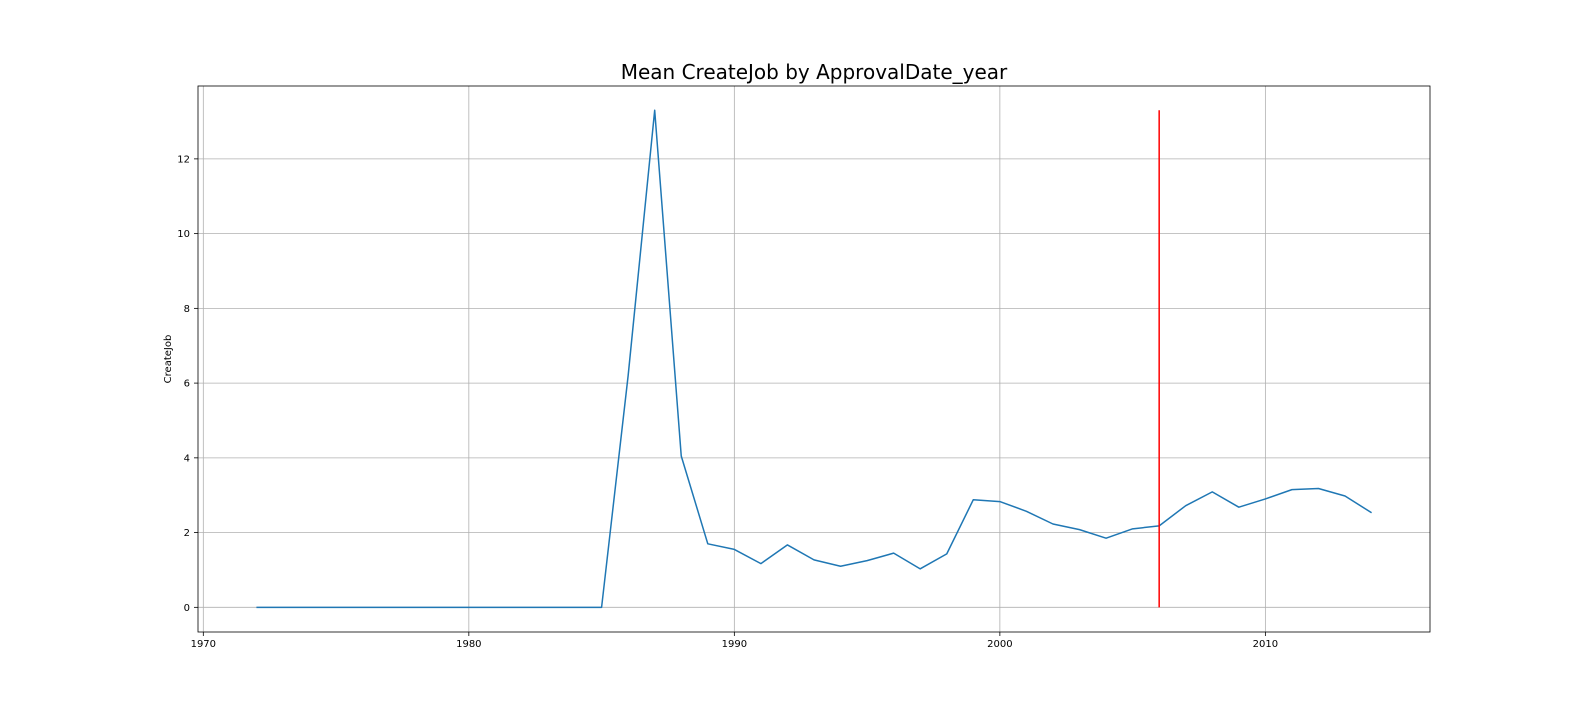  I want to click on y-axis: 0 2 4 6 8 10 12, so click(187, 384).